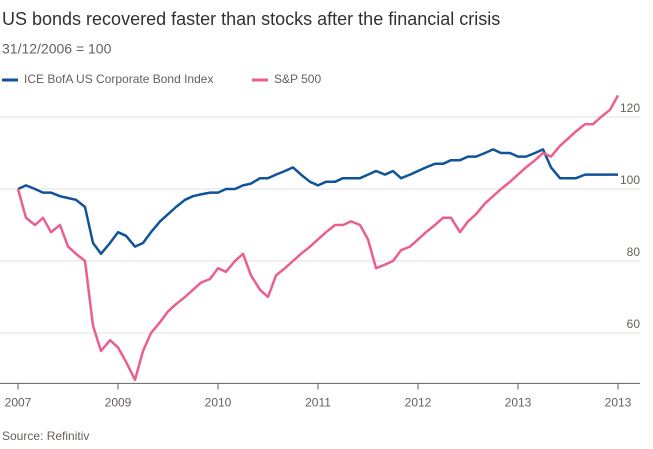 Image resolution: width=653 pixels, height=449 pixels. What do you see at coordinates (45, 436) in the screenshot?
I see `source: Source: Refinitiv` at bounding box center [45, 436].